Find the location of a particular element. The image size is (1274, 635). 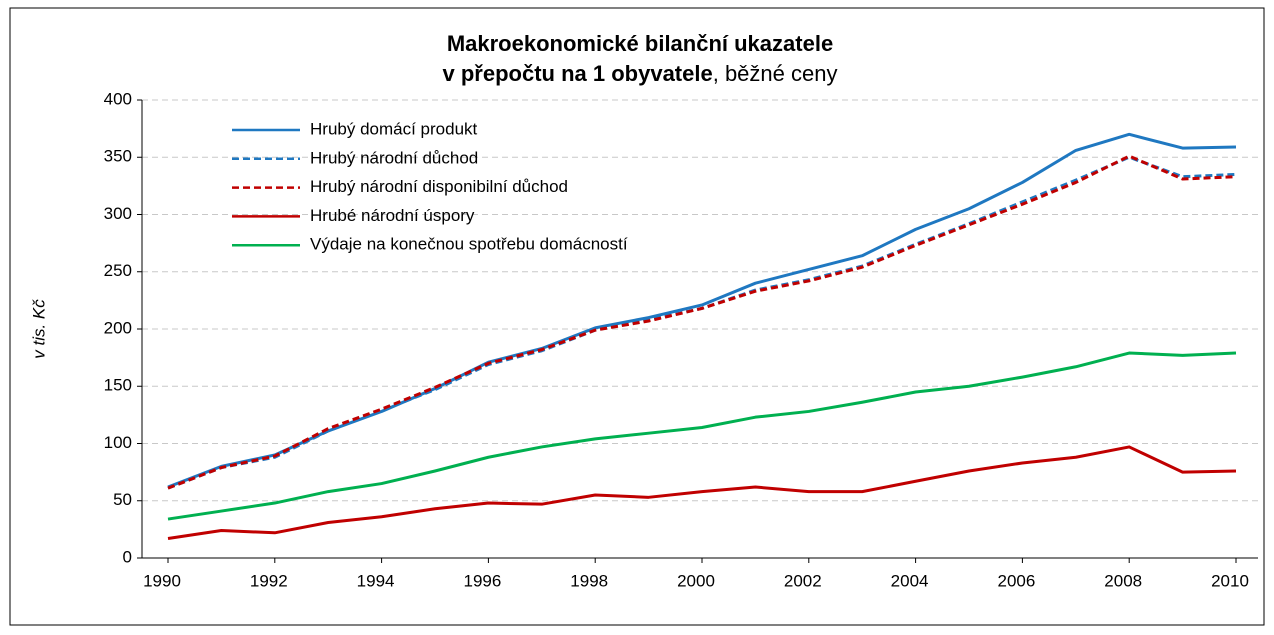

series-line is located at coordinates (702, 493).